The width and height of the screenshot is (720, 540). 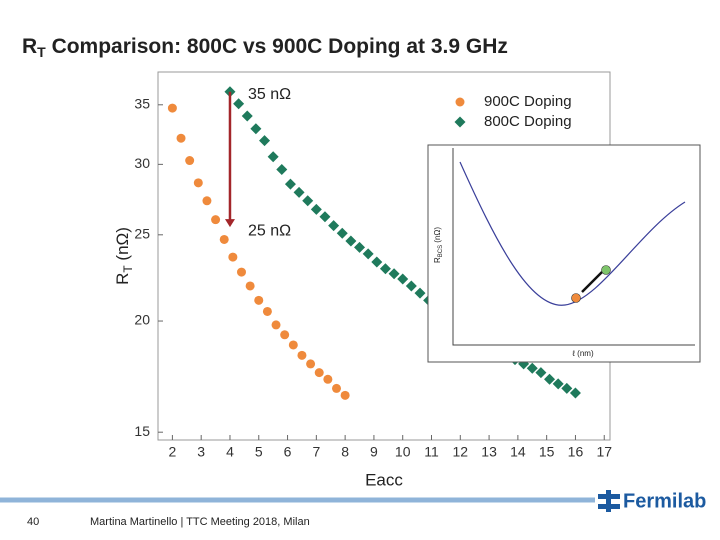 What do you see at coordinates (528, 121) in the screenshot?
I see `legend-label: 800C Doping` at bounding box center [528, 121].